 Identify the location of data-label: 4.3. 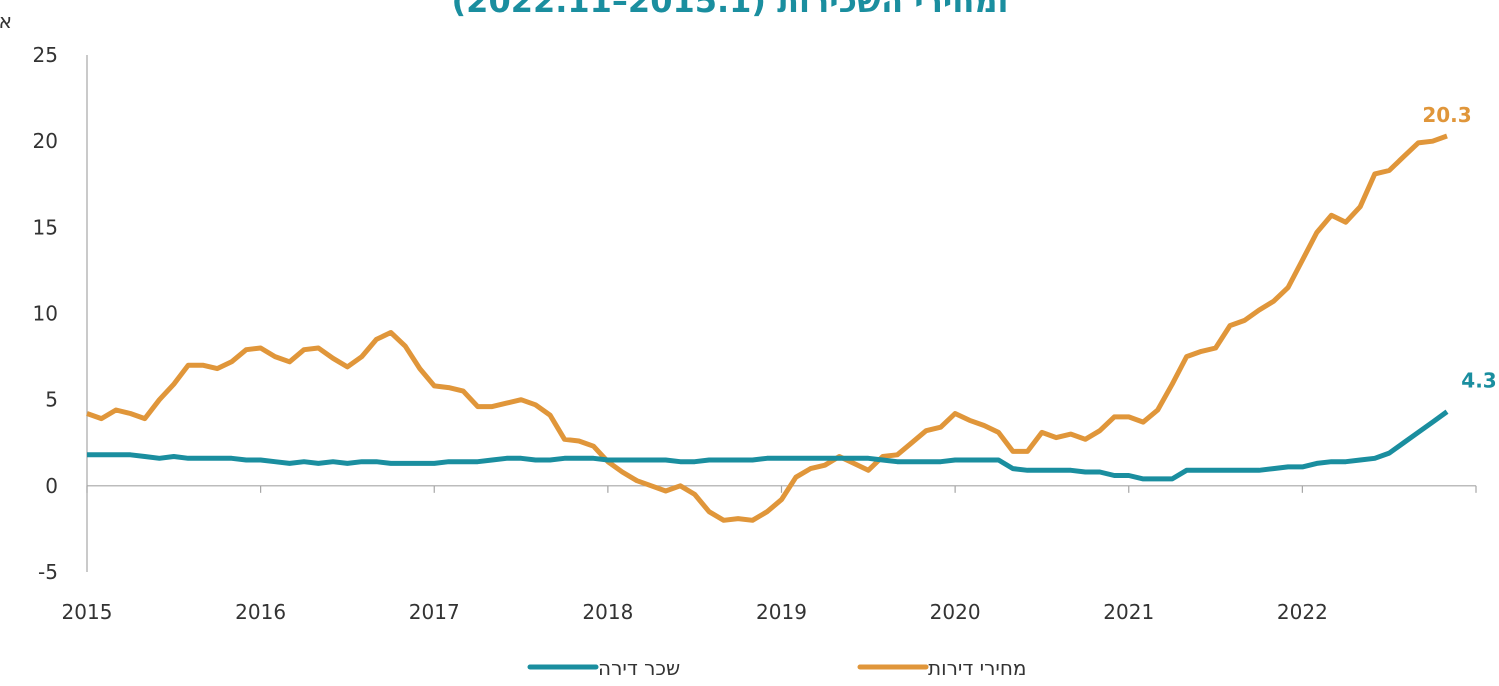
(1478, 381).